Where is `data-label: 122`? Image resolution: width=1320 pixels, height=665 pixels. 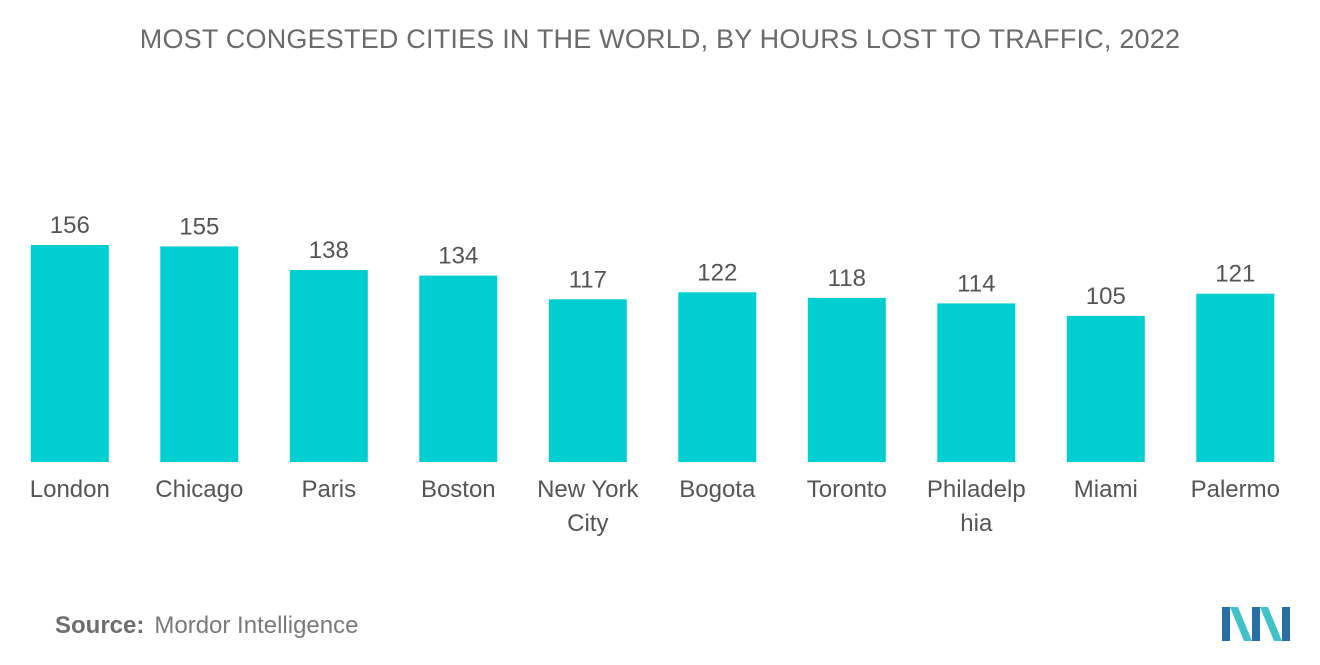 data-label: 122 is located at coordinates (717, 272).